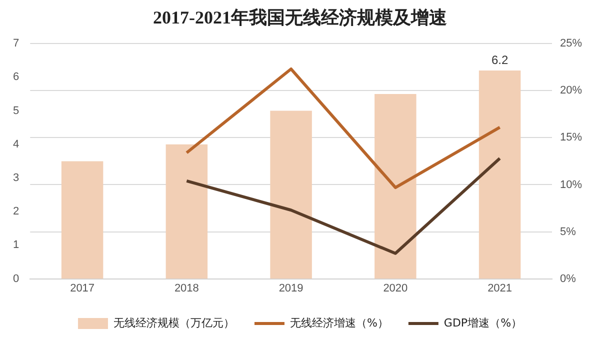 The width and height of the screenshot is (600, 349). Describe the element at coordinates (568, 278) in the screenshot. I see `y2-tick-label: 0%` at that location.